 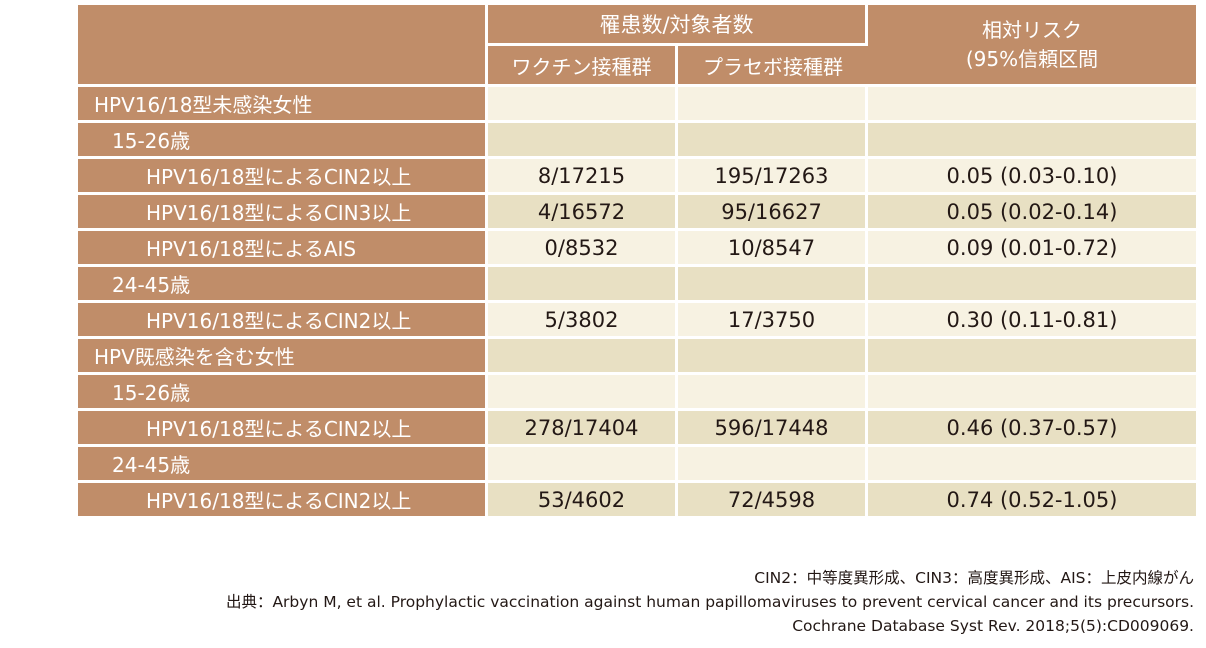 I want to click on relative-risk-cell: 0.05 (0.02-0.14), so click(x=1032, y=213).